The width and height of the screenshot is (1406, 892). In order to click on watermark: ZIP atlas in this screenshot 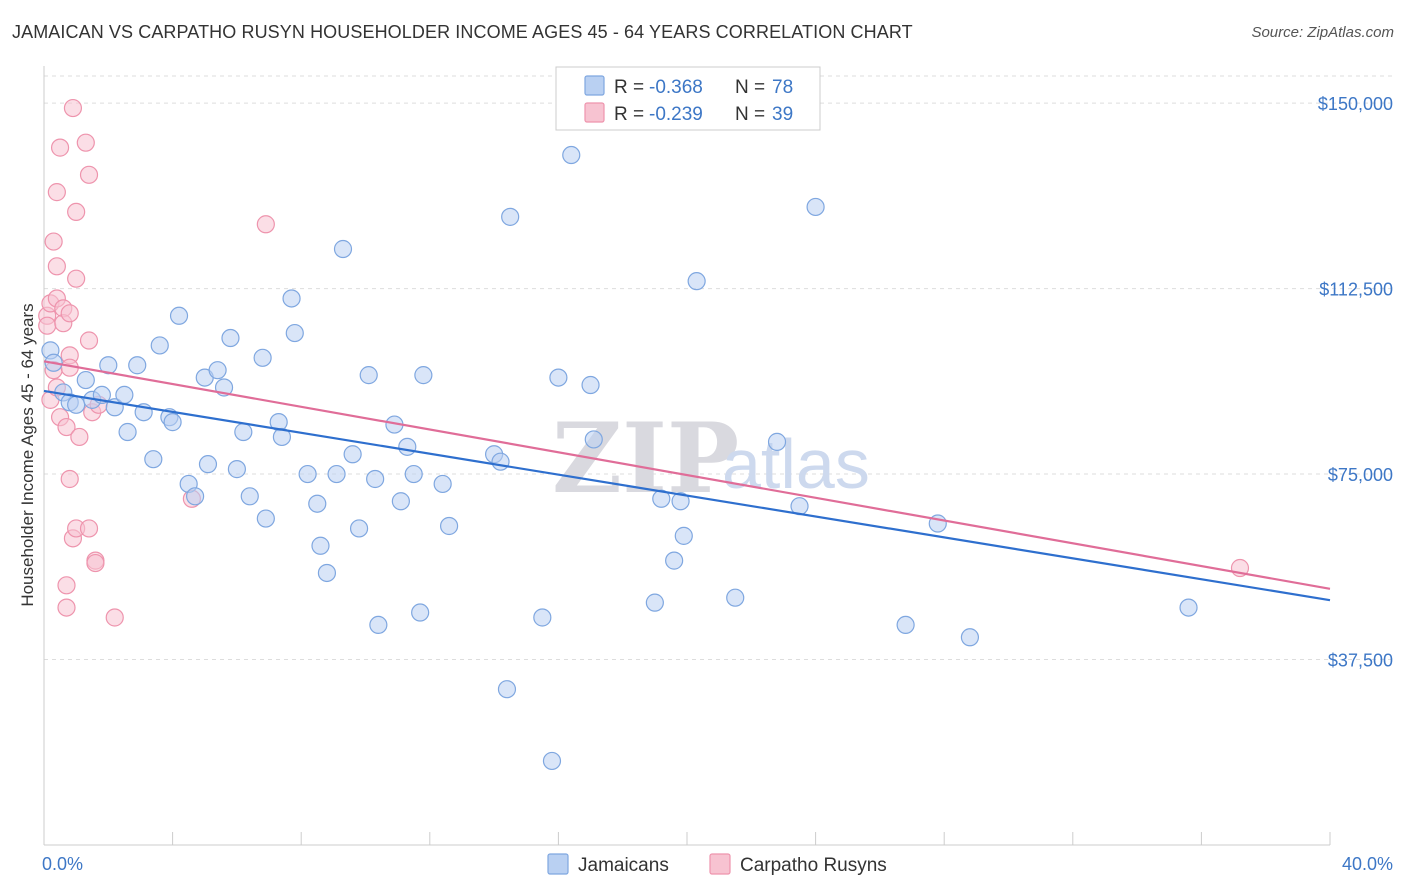, I will do `click(711, 458)`.